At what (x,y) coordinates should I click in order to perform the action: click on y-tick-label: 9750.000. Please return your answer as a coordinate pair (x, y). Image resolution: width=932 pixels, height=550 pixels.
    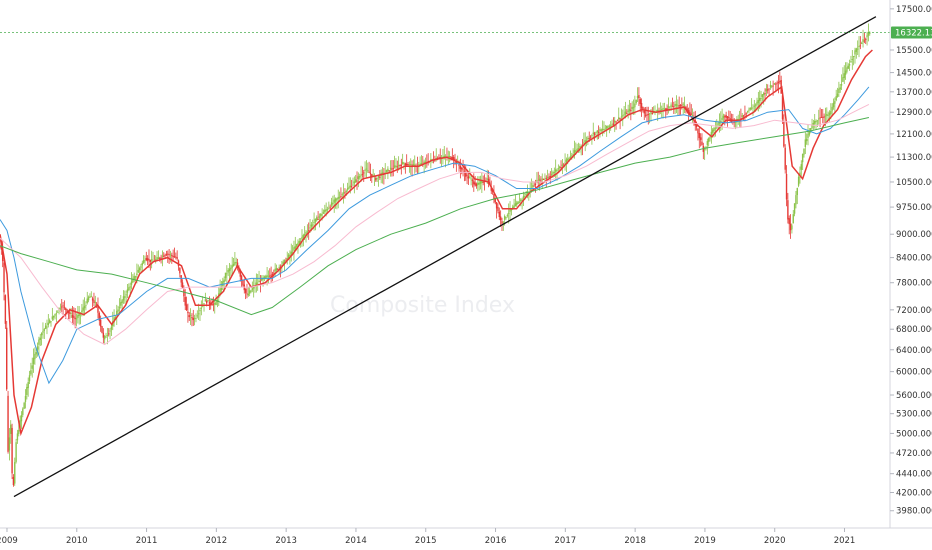
    Looking at the image, I should click on (914, 208).